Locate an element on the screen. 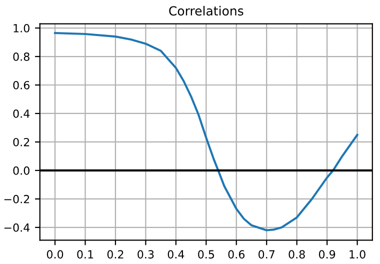 The width and height of the screenshot is (380, 264). y-tick-label: 1.0 is located at coordinates (22, 28).